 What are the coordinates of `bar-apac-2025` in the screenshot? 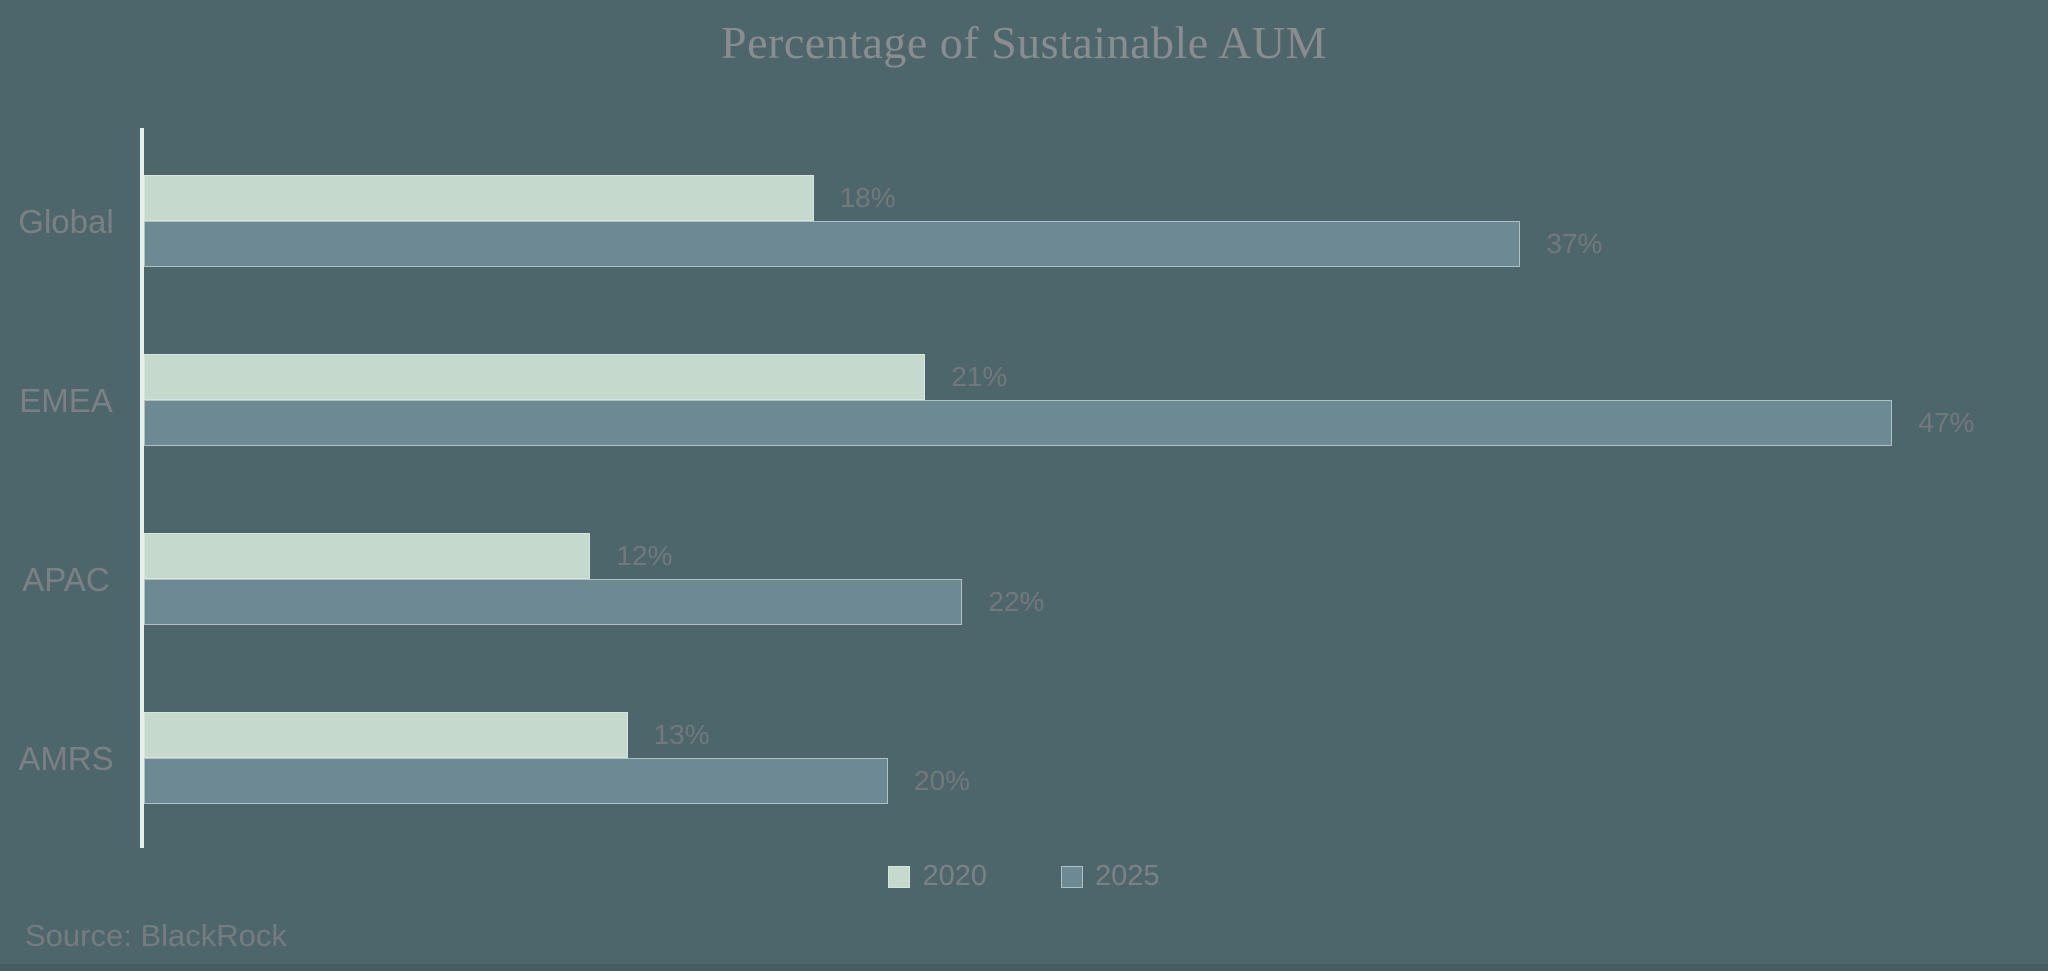 It's located at (553, 602).